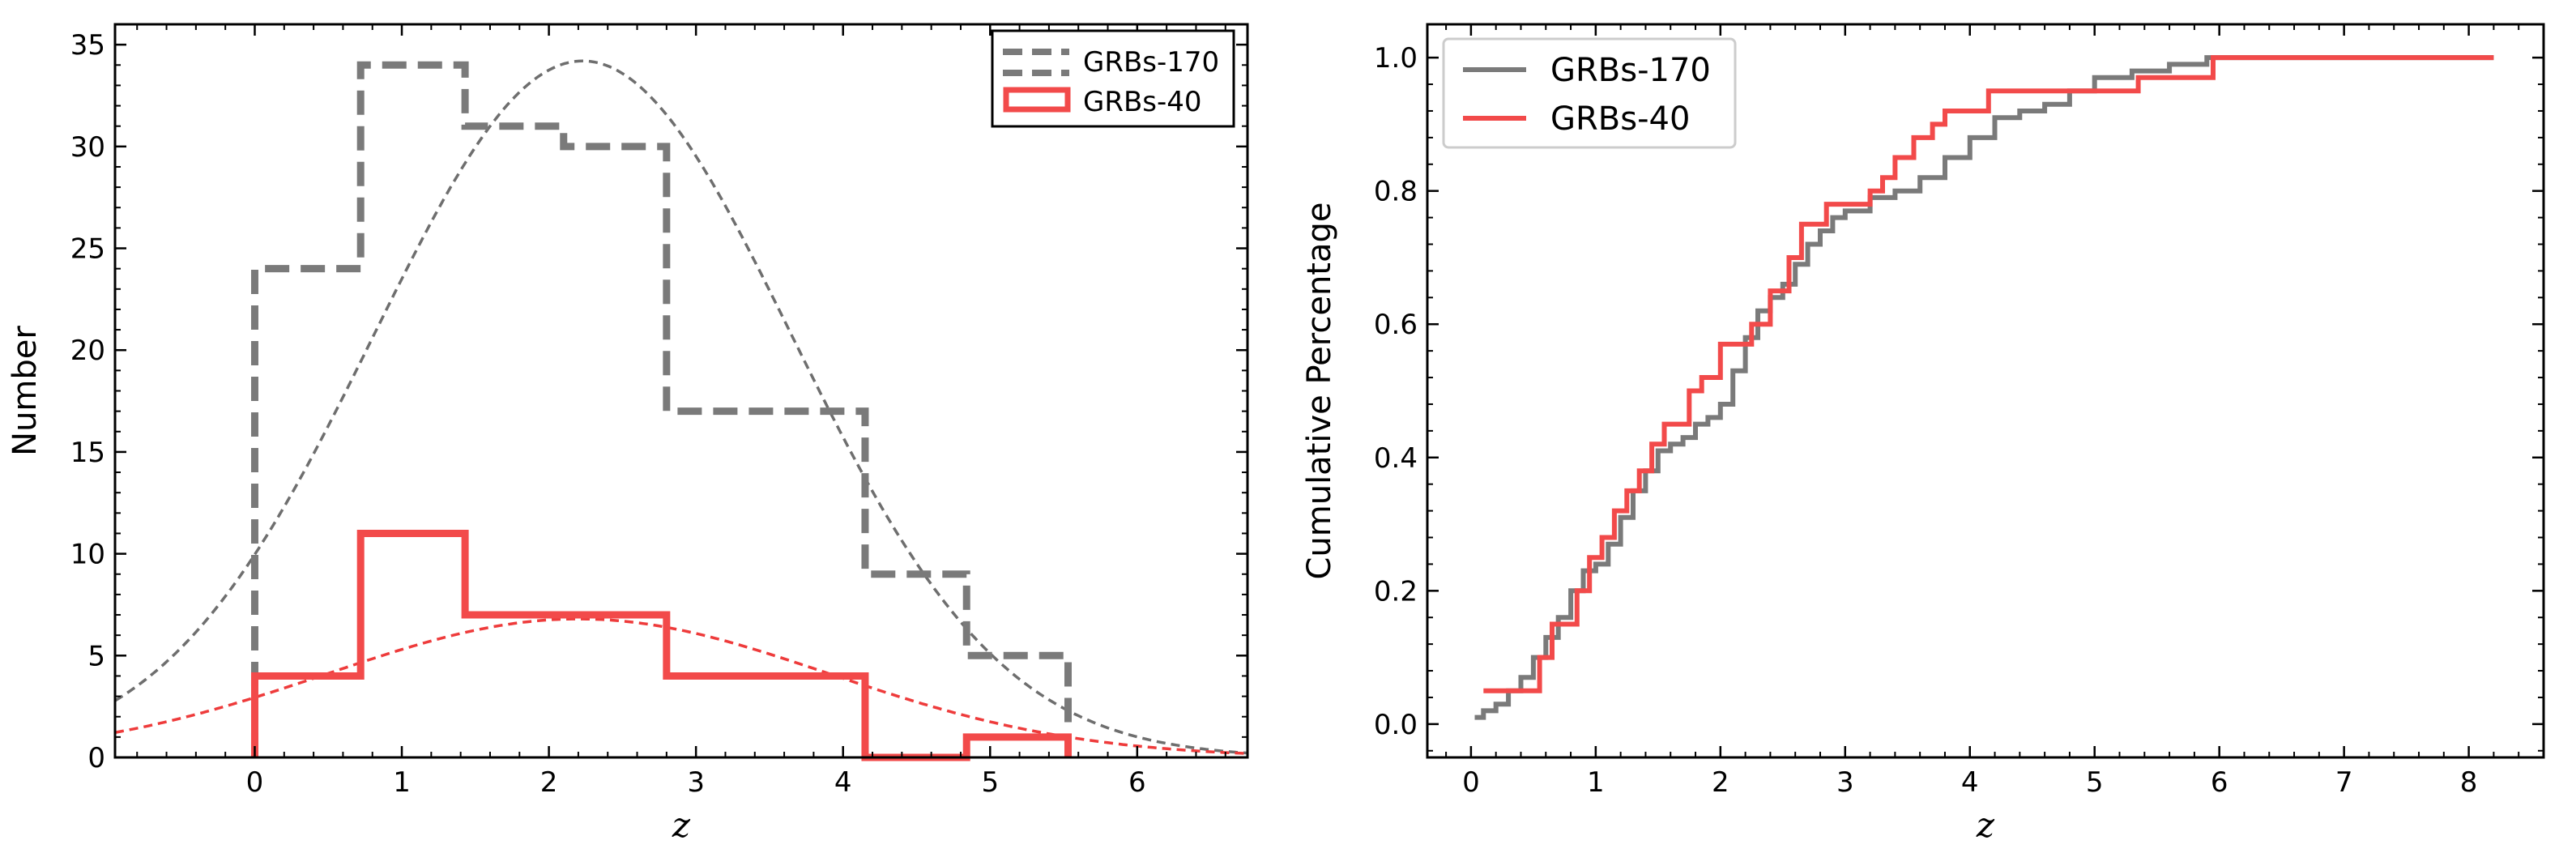  I want to click on y-tick-label: 30, so click(88, 147).